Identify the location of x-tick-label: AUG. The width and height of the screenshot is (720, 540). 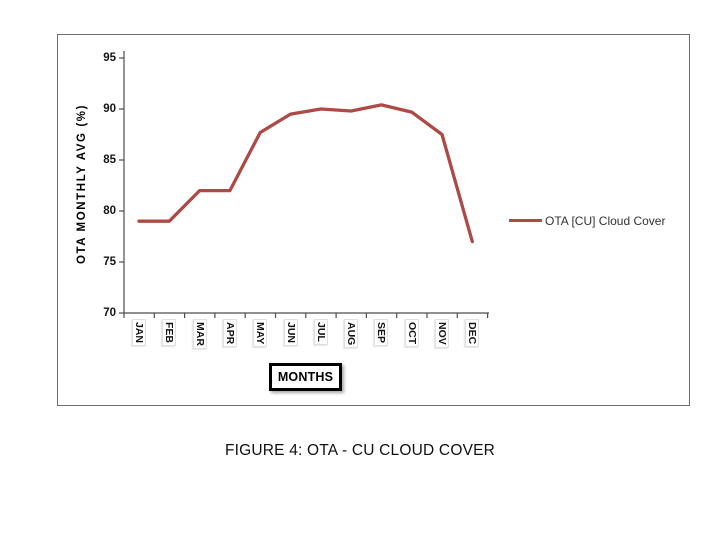
(351, 334).